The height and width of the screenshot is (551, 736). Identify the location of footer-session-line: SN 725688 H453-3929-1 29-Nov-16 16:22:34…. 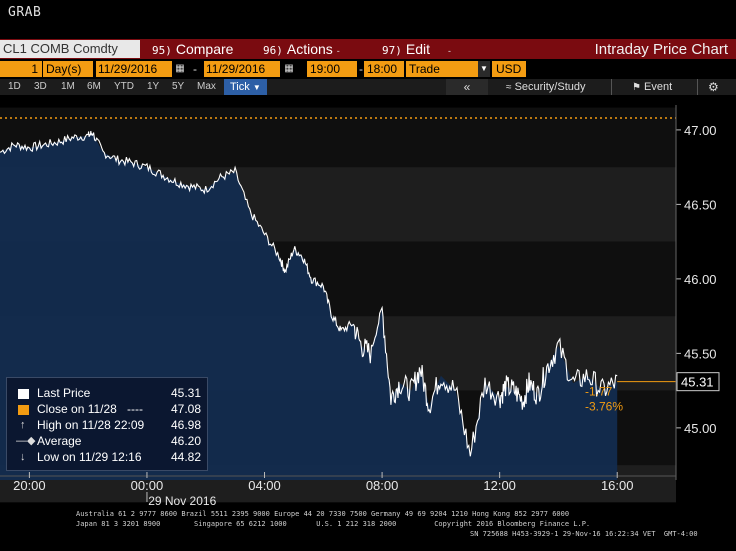
(584, 534).